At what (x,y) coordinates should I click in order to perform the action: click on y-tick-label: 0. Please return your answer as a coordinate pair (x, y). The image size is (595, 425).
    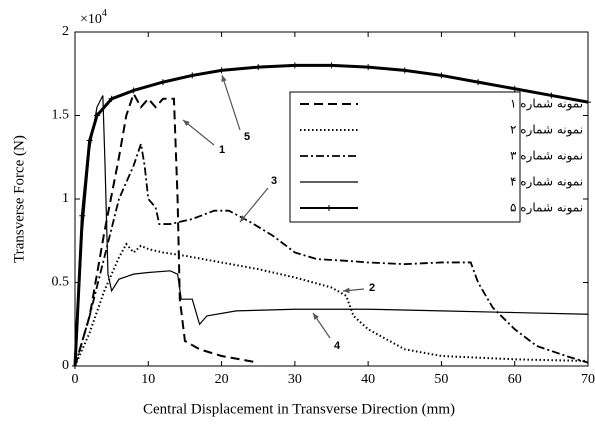
    Looking at the image, I should click on (65, 365).